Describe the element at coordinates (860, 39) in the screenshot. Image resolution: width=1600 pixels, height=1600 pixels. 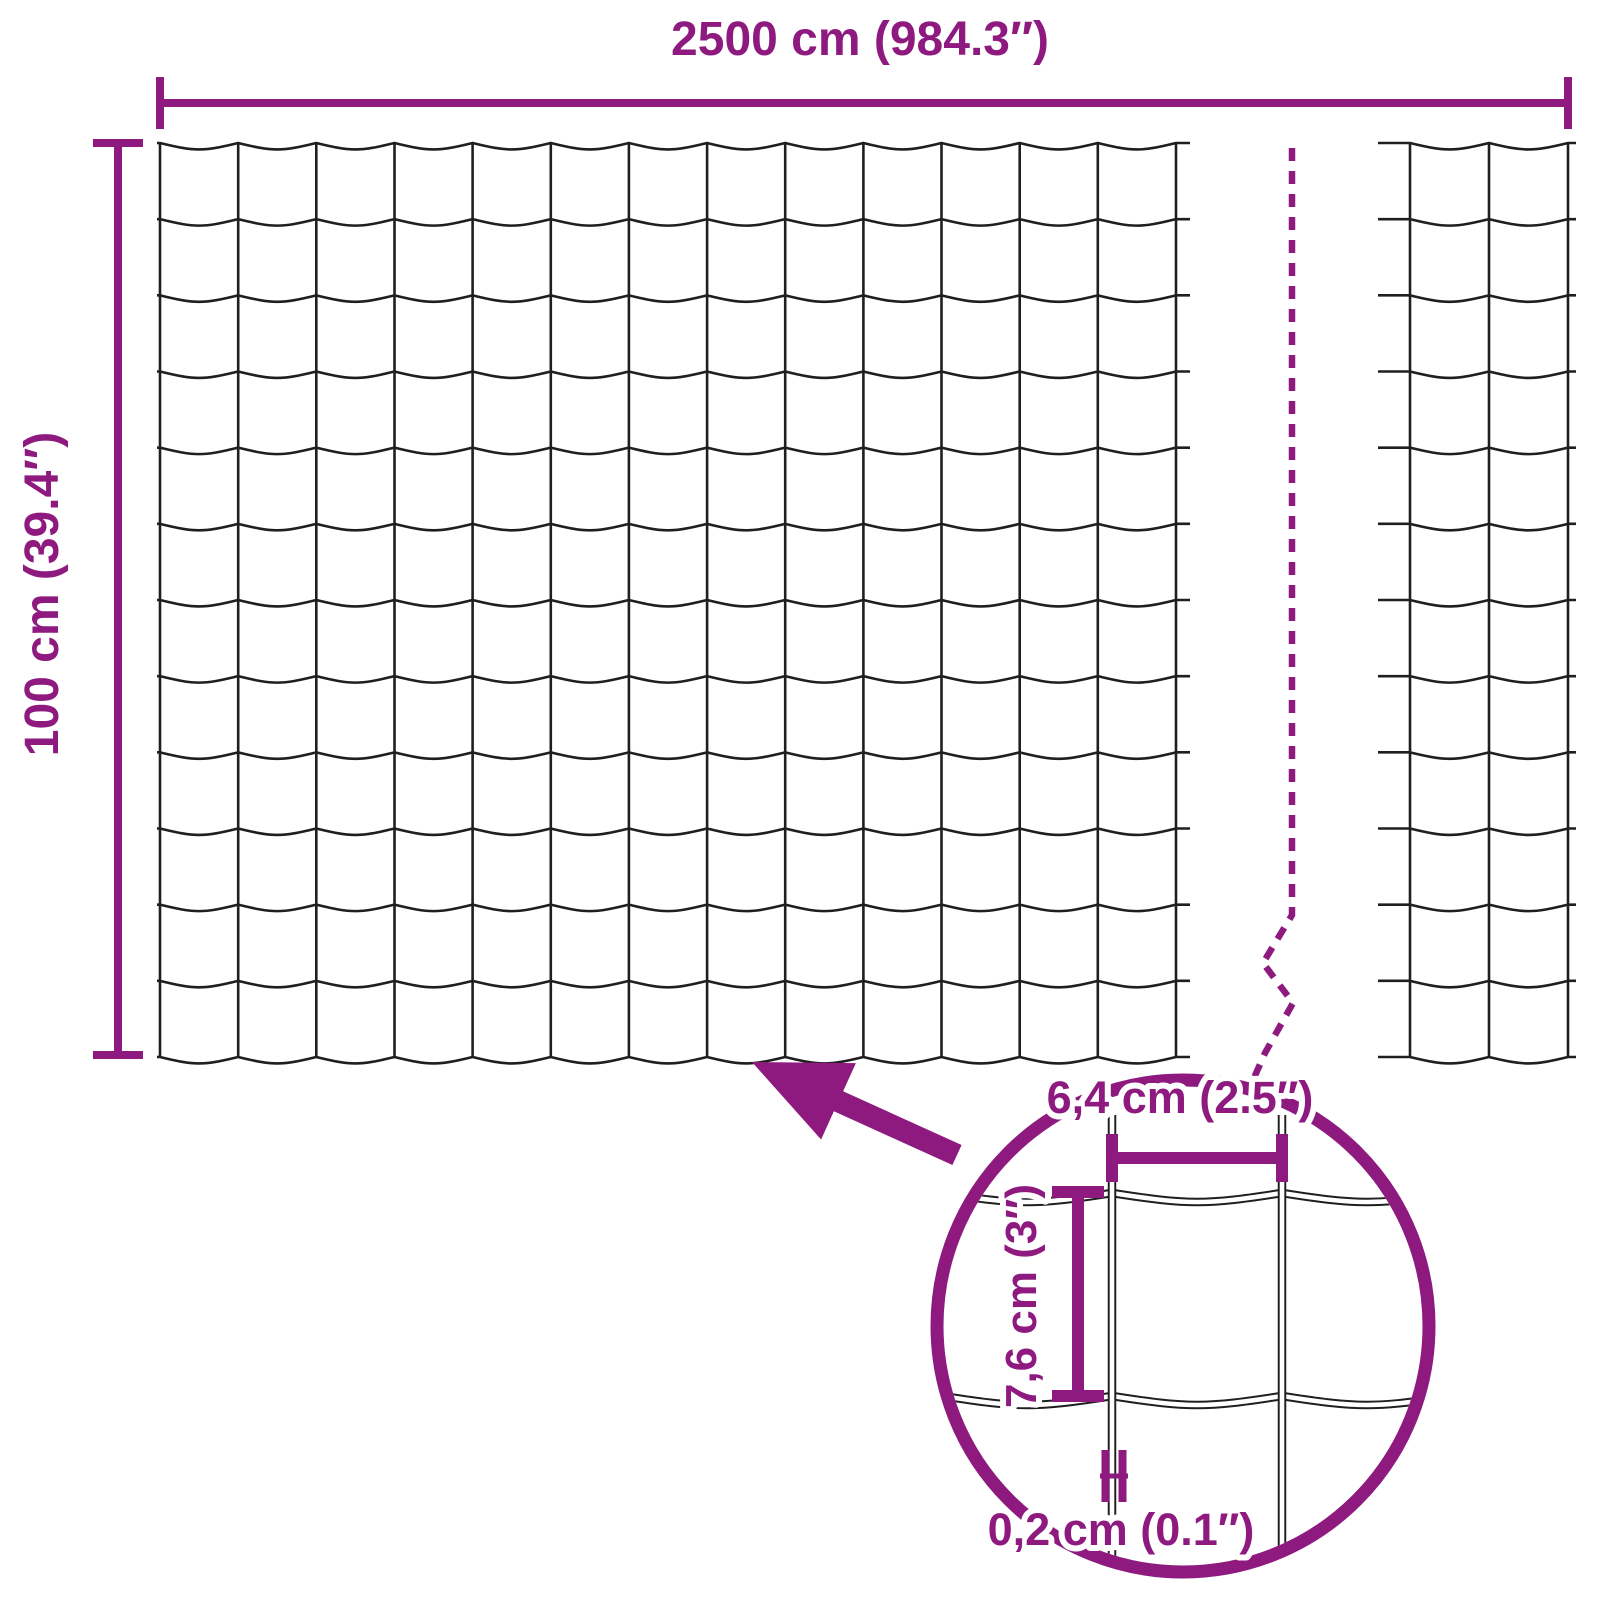
I see `width-dimension-label: 2500 cm (984.3″)` at that location.